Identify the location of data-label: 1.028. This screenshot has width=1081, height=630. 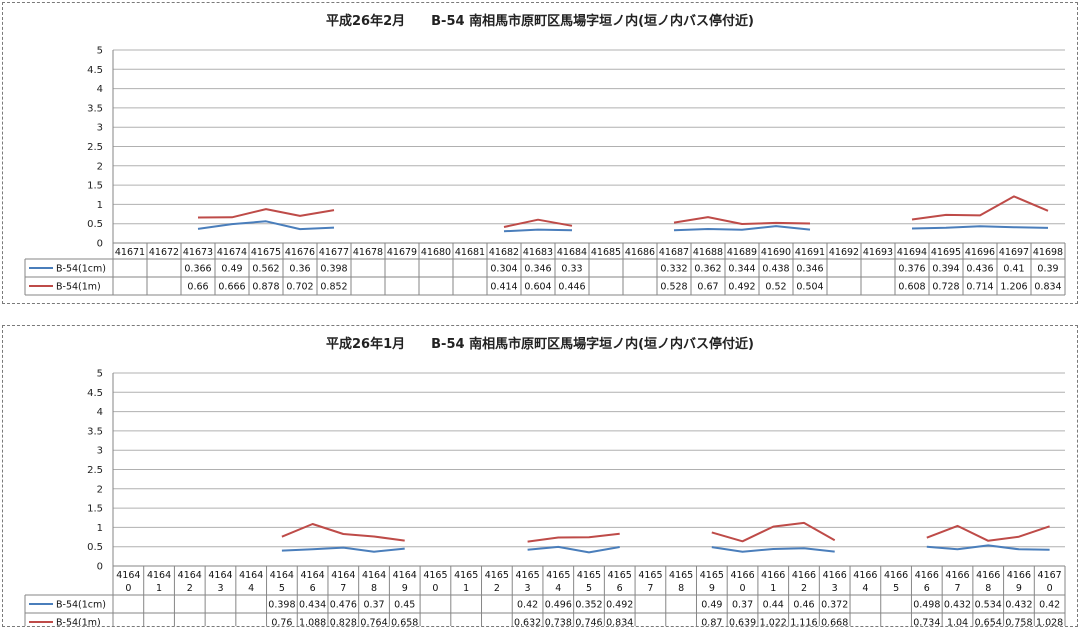
(1049, 622).